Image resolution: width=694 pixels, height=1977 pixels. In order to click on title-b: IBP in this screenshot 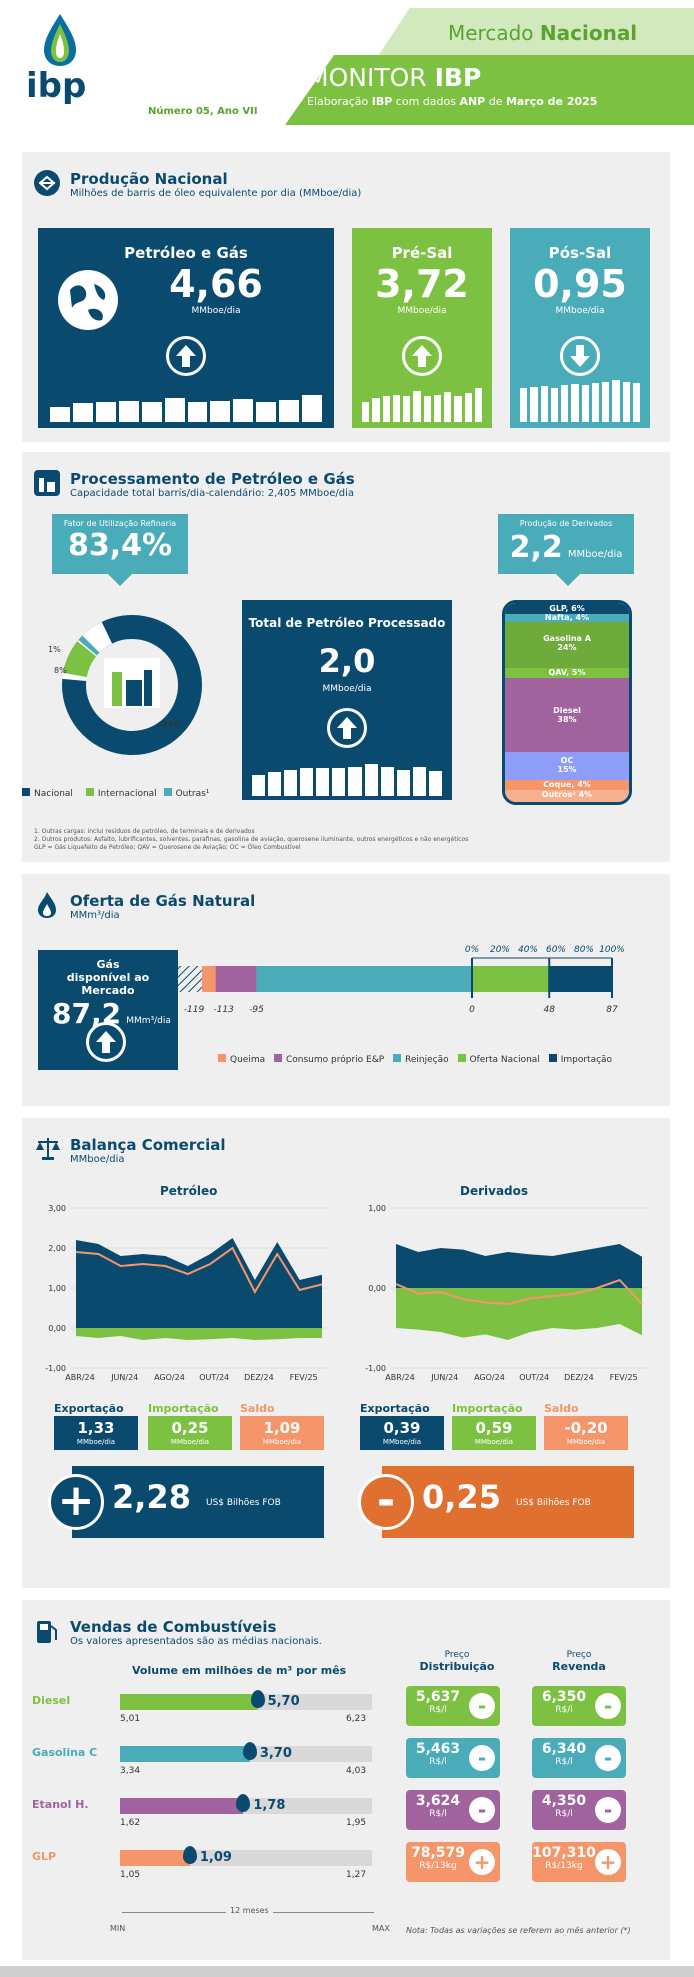, I will do `click(458, 77)`.